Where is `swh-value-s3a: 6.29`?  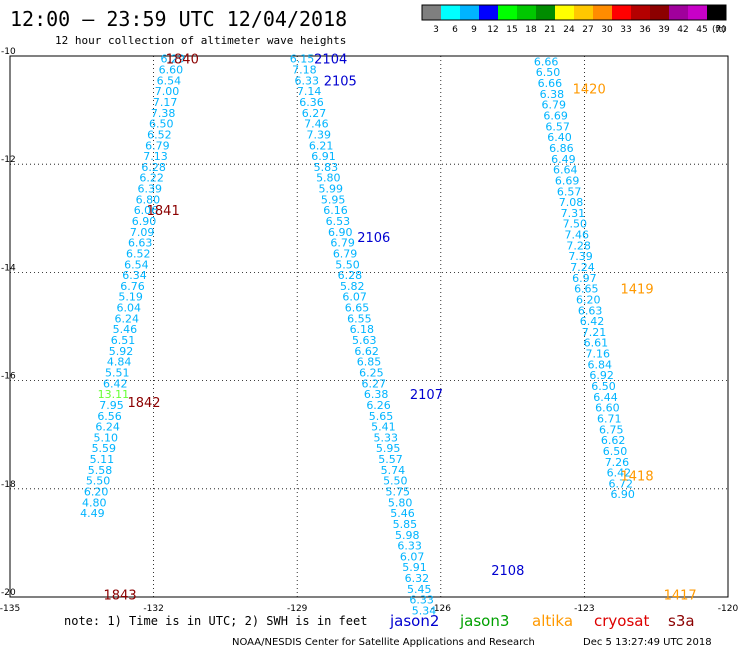 swh-value-s3a: 6.29 is located at coordinates (172, 59).